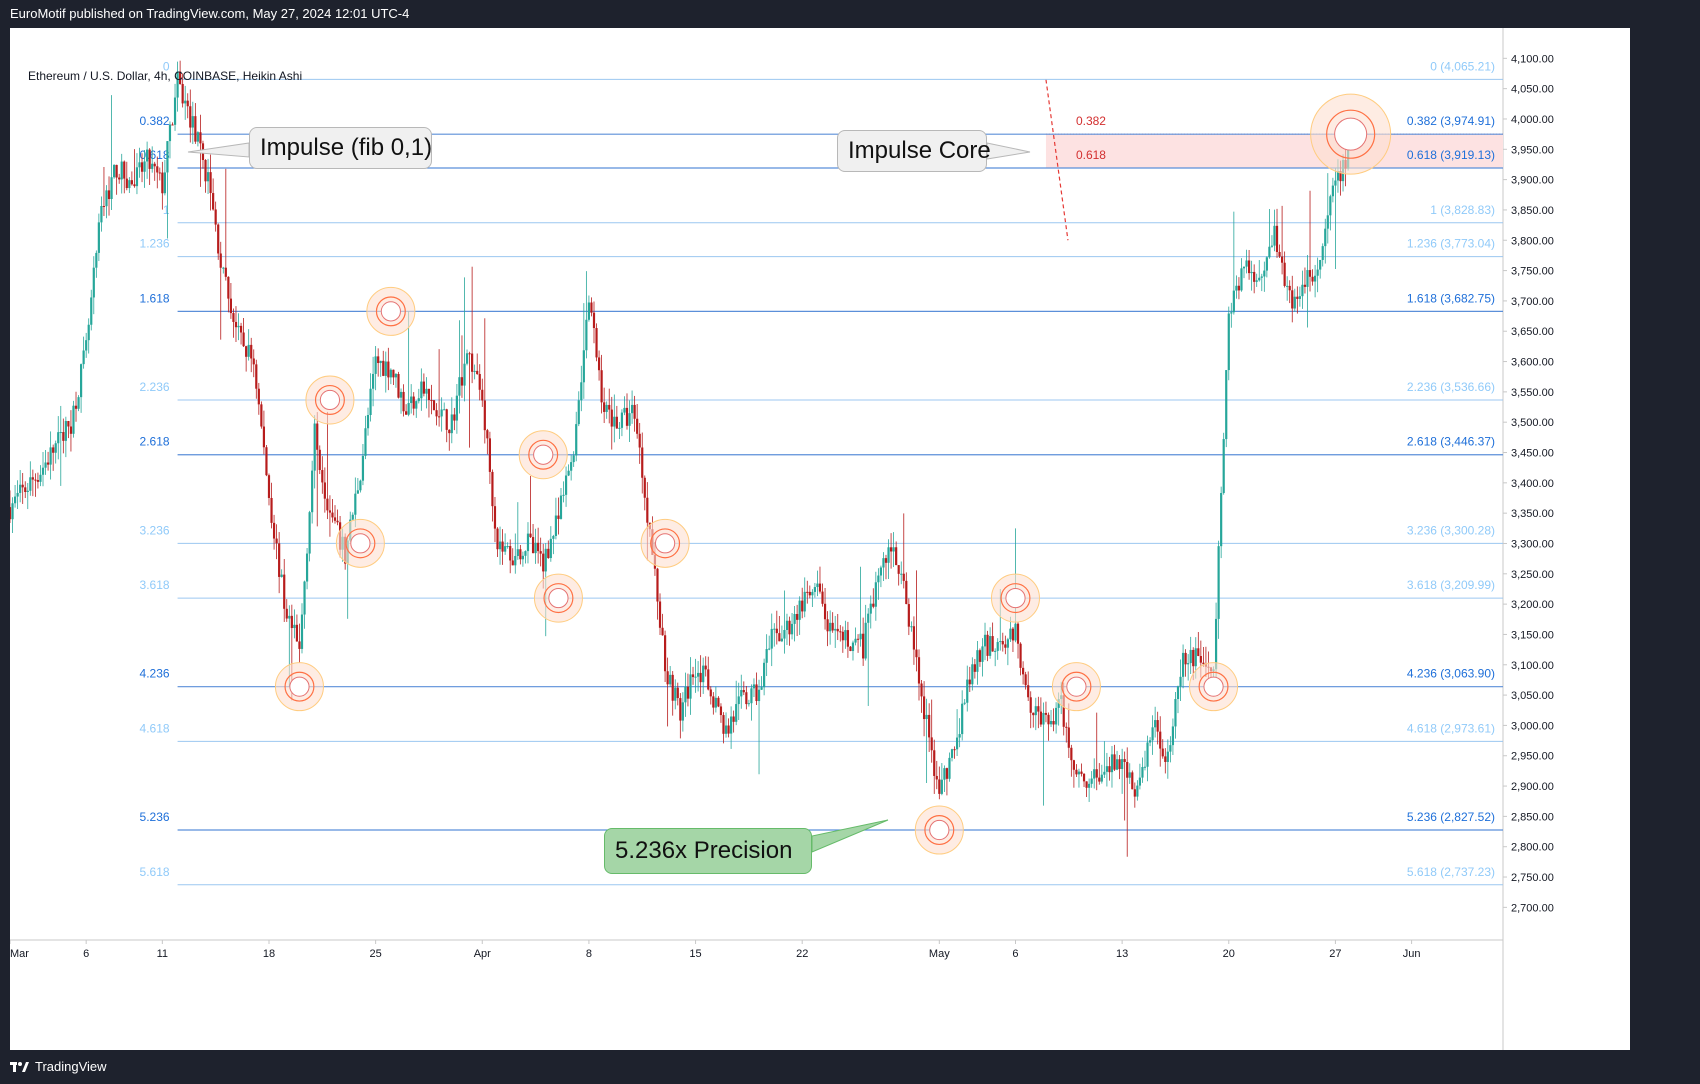 The width and height of the screenshot is (1700, 1084). I want to click on y-tick-label: 2,750.00, so click(1532, 878).